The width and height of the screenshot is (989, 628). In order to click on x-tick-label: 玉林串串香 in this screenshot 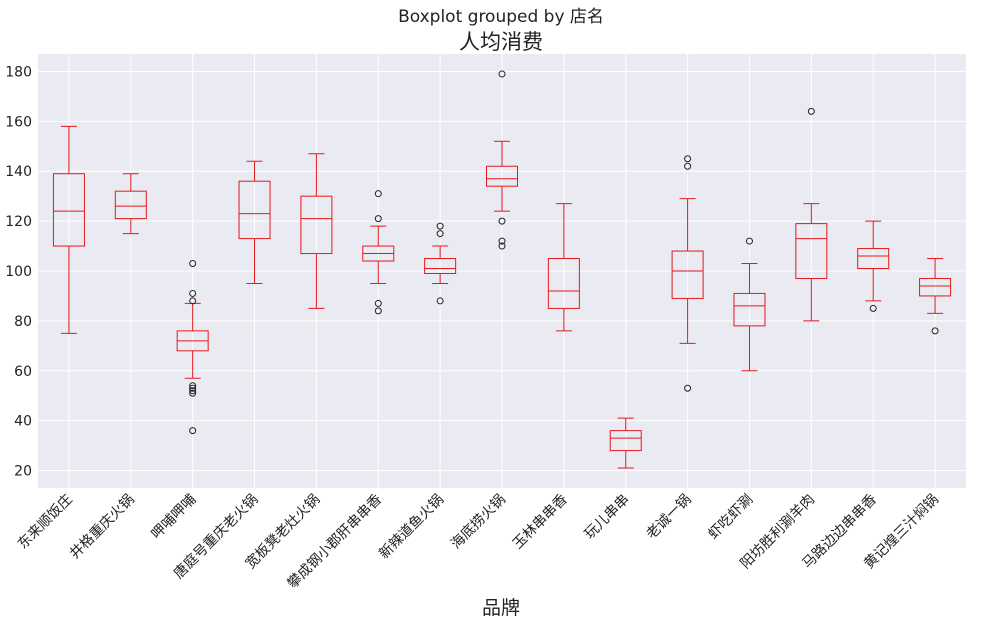, I will do `click(540, 522)`.